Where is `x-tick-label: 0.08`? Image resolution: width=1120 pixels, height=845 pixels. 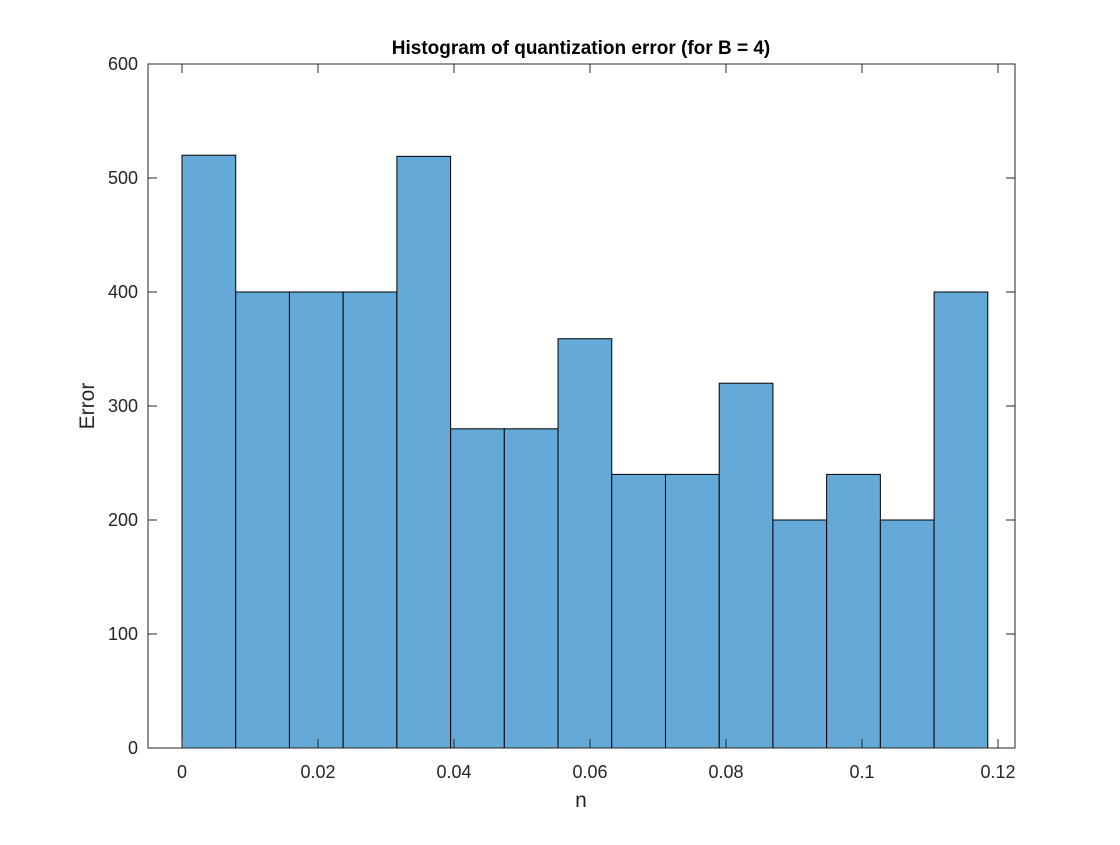
x-tick-label: 0.08 is located at coordinates (725, 772).